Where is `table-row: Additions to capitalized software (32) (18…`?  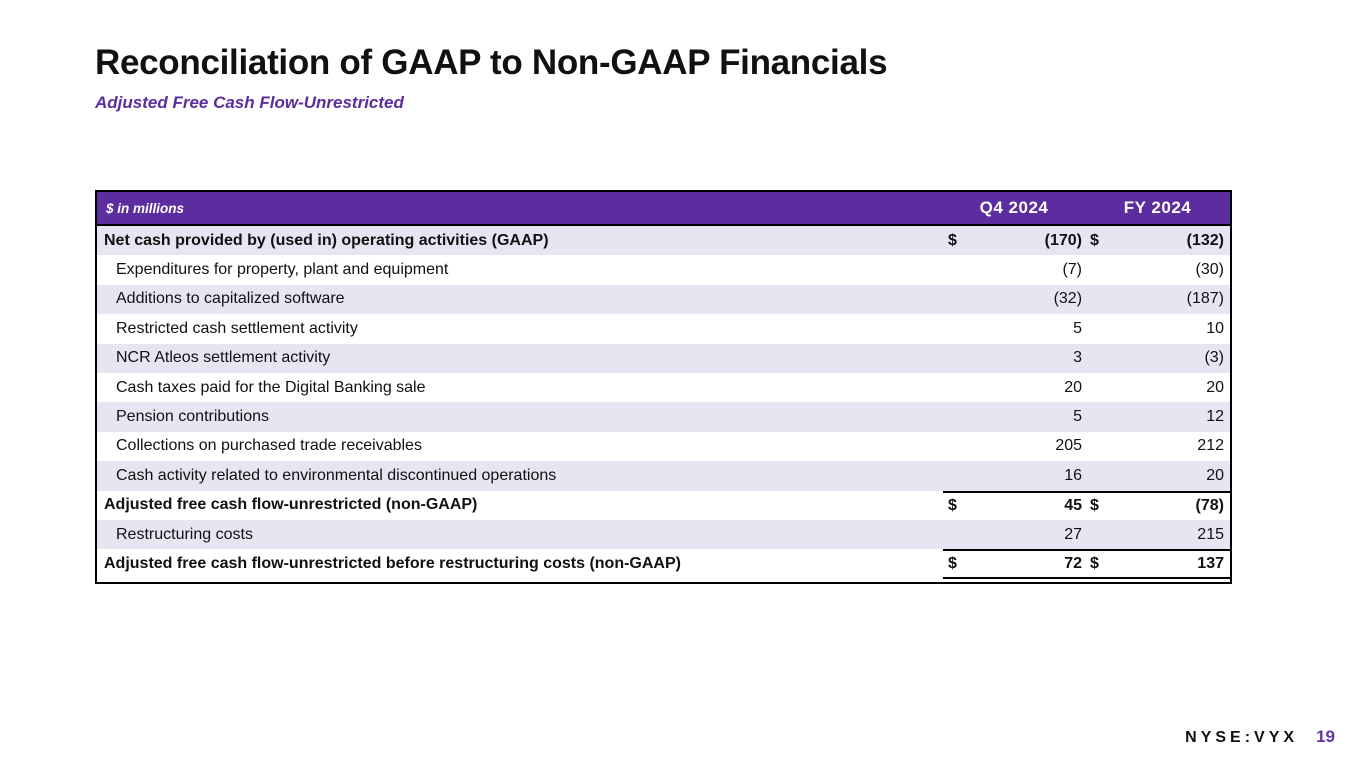 table-row: Additions to capitalized software (32) (18… is located at coordinates (663, 299).